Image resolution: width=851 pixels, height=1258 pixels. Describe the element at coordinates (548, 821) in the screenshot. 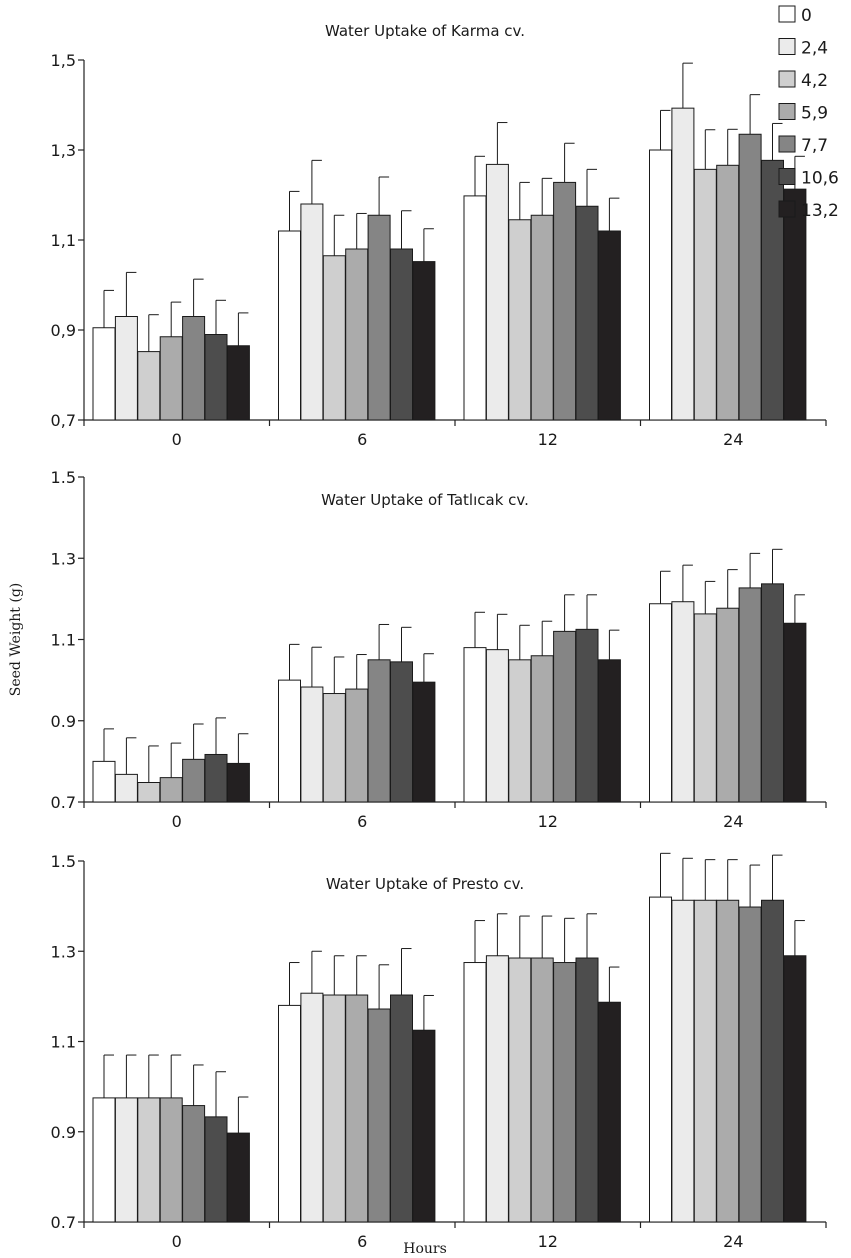

I see `x-tick-label: 12` at that location.